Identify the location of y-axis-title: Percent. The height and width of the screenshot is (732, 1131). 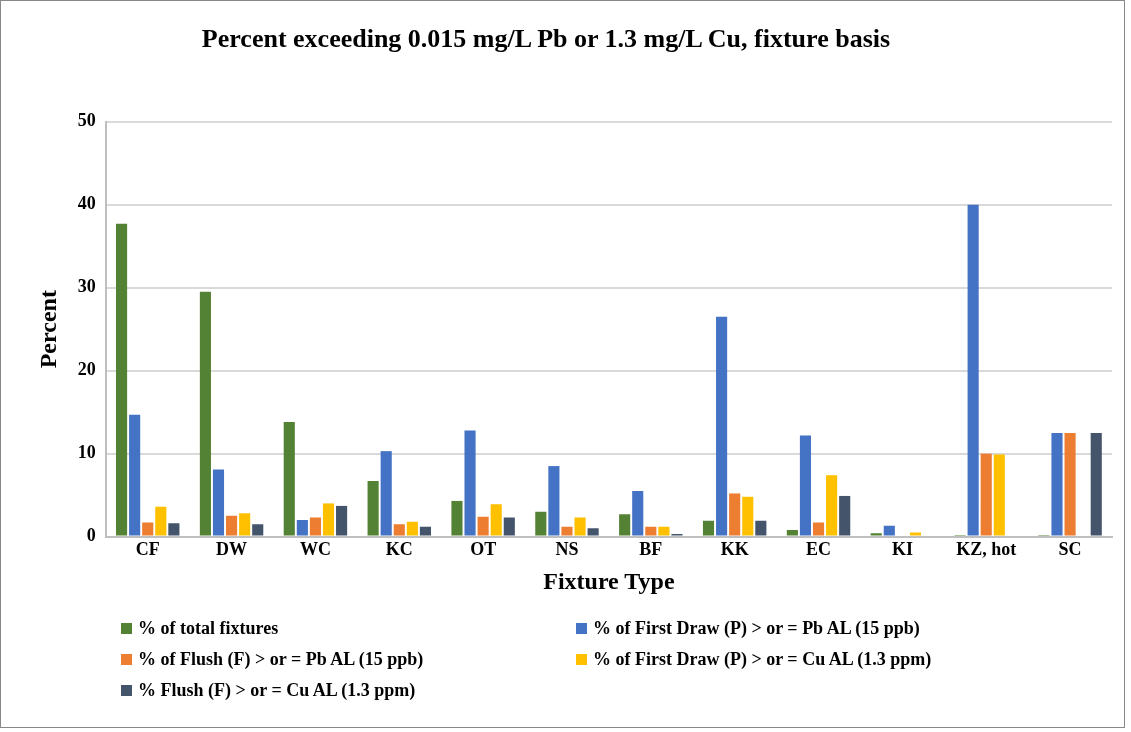
(47, 329).